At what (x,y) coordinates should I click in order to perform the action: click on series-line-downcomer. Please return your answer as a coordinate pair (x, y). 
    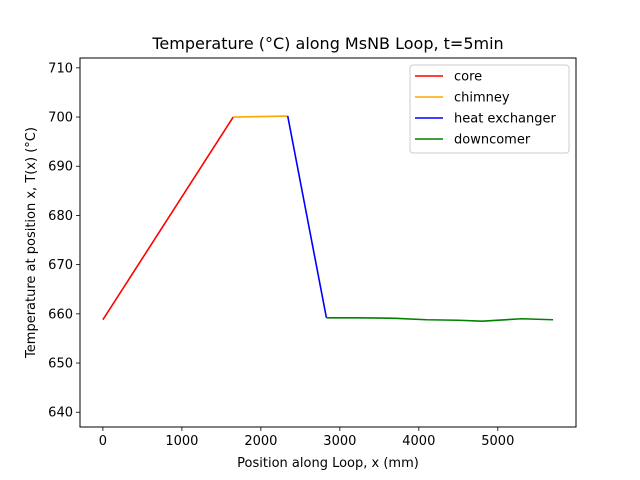
    Looking at the image, I should click on (440, 319).